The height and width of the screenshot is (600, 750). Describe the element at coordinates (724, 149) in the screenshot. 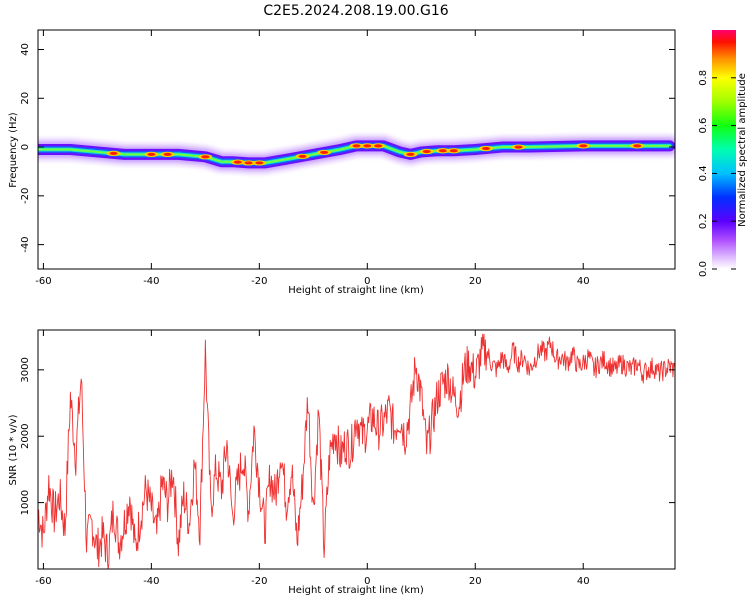

I see `colorbar-gradient` at that location.